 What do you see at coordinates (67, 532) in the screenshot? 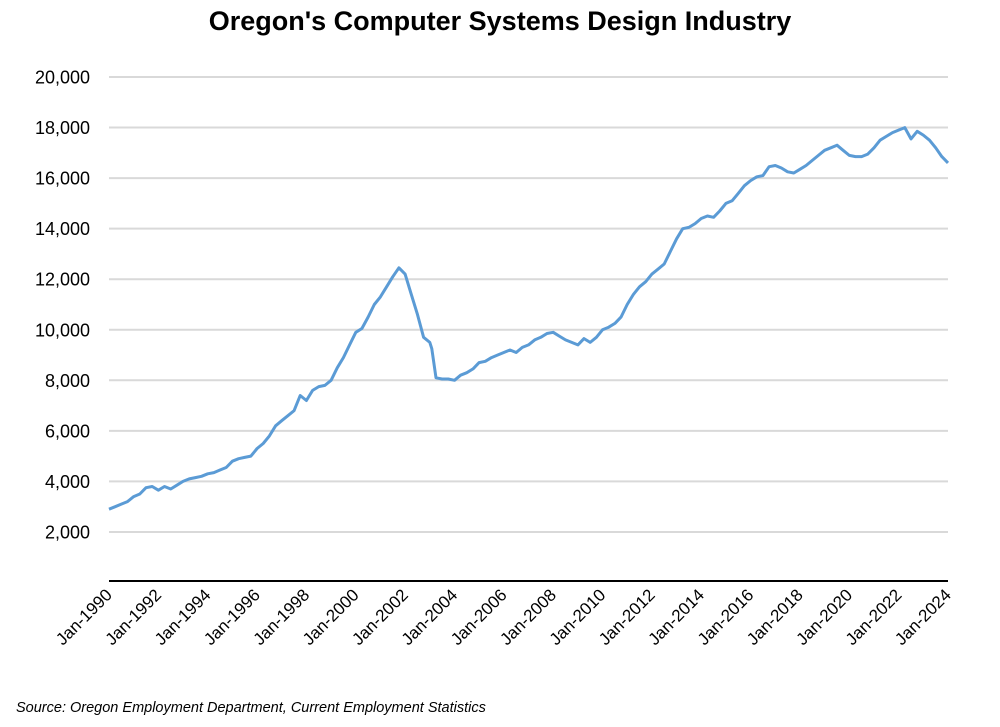
I see `y-tick-label: 2,000` at bounding box center [67, 532].